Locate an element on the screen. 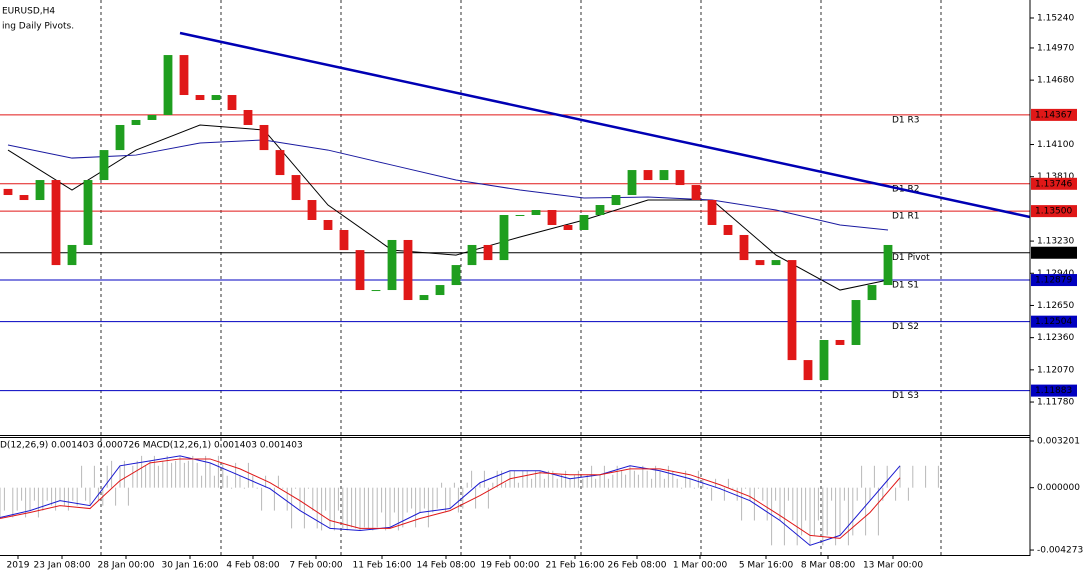 This screenshot has width=1085, height=573. pivot-label: D1 S3 is located at coordinates (905, 396).